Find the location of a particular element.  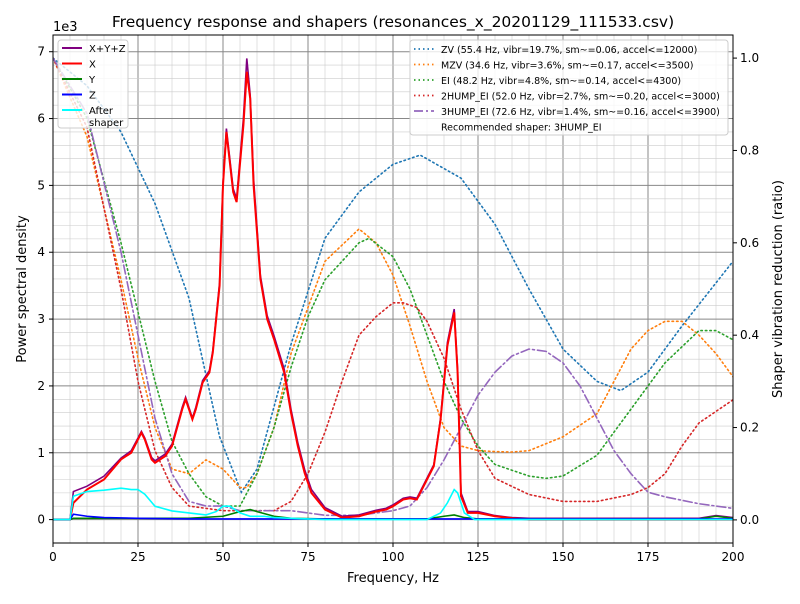

legend-label: shaper is located at coordinates (106, 123).